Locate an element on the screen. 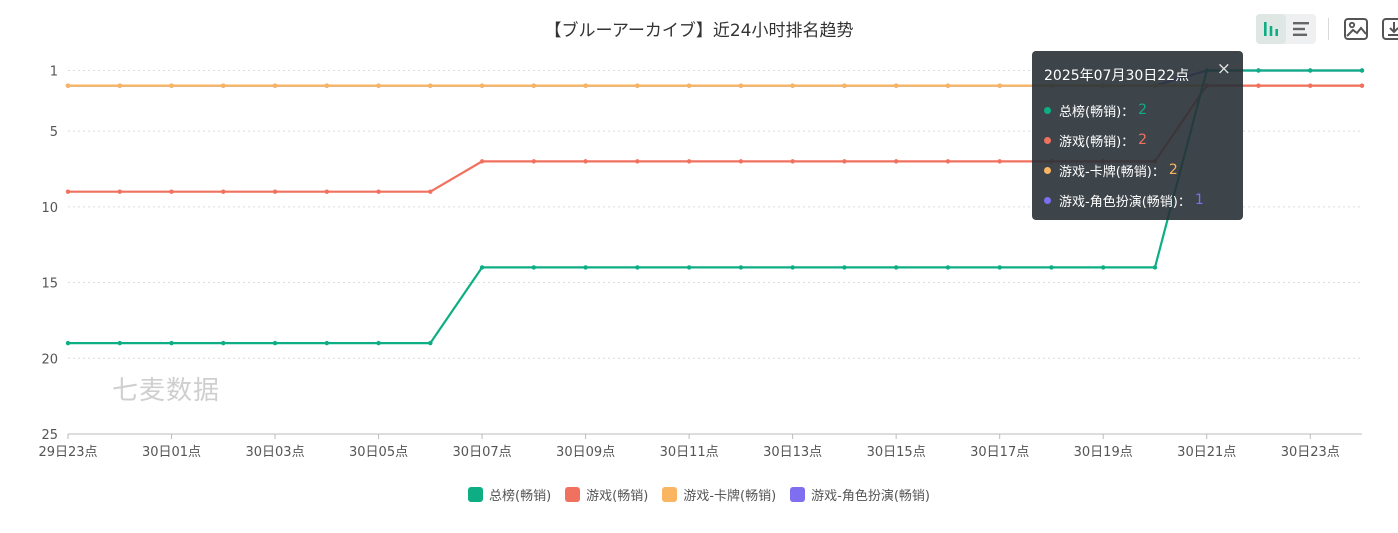 Image resolution: width=1398 pixels, height=533 pixels. legend-label: 总榜(畅销) is located at coordinates (520, 496).